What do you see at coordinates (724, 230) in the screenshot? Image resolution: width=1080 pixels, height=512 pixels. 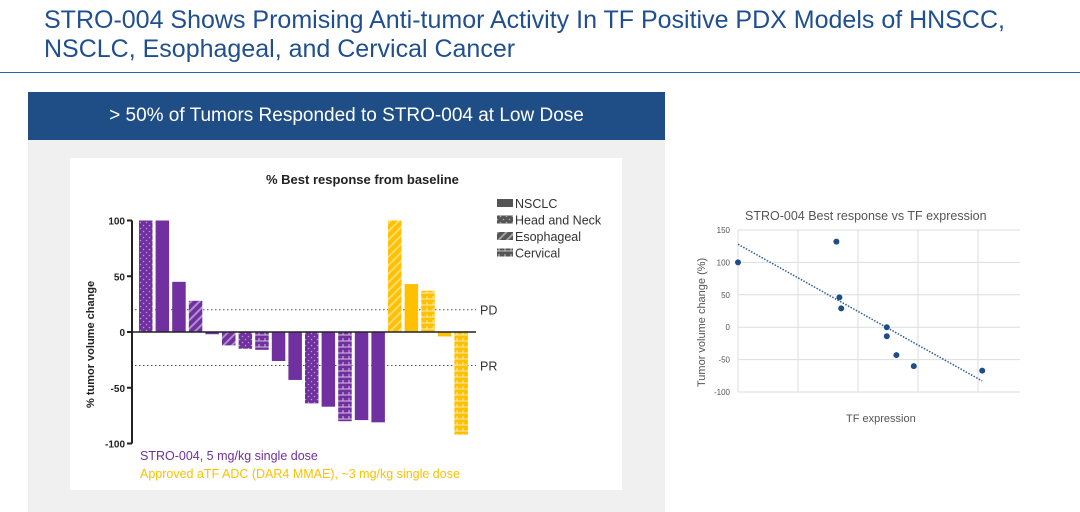 I see `y-tick-label: 150` at bounding box center [724, 230].